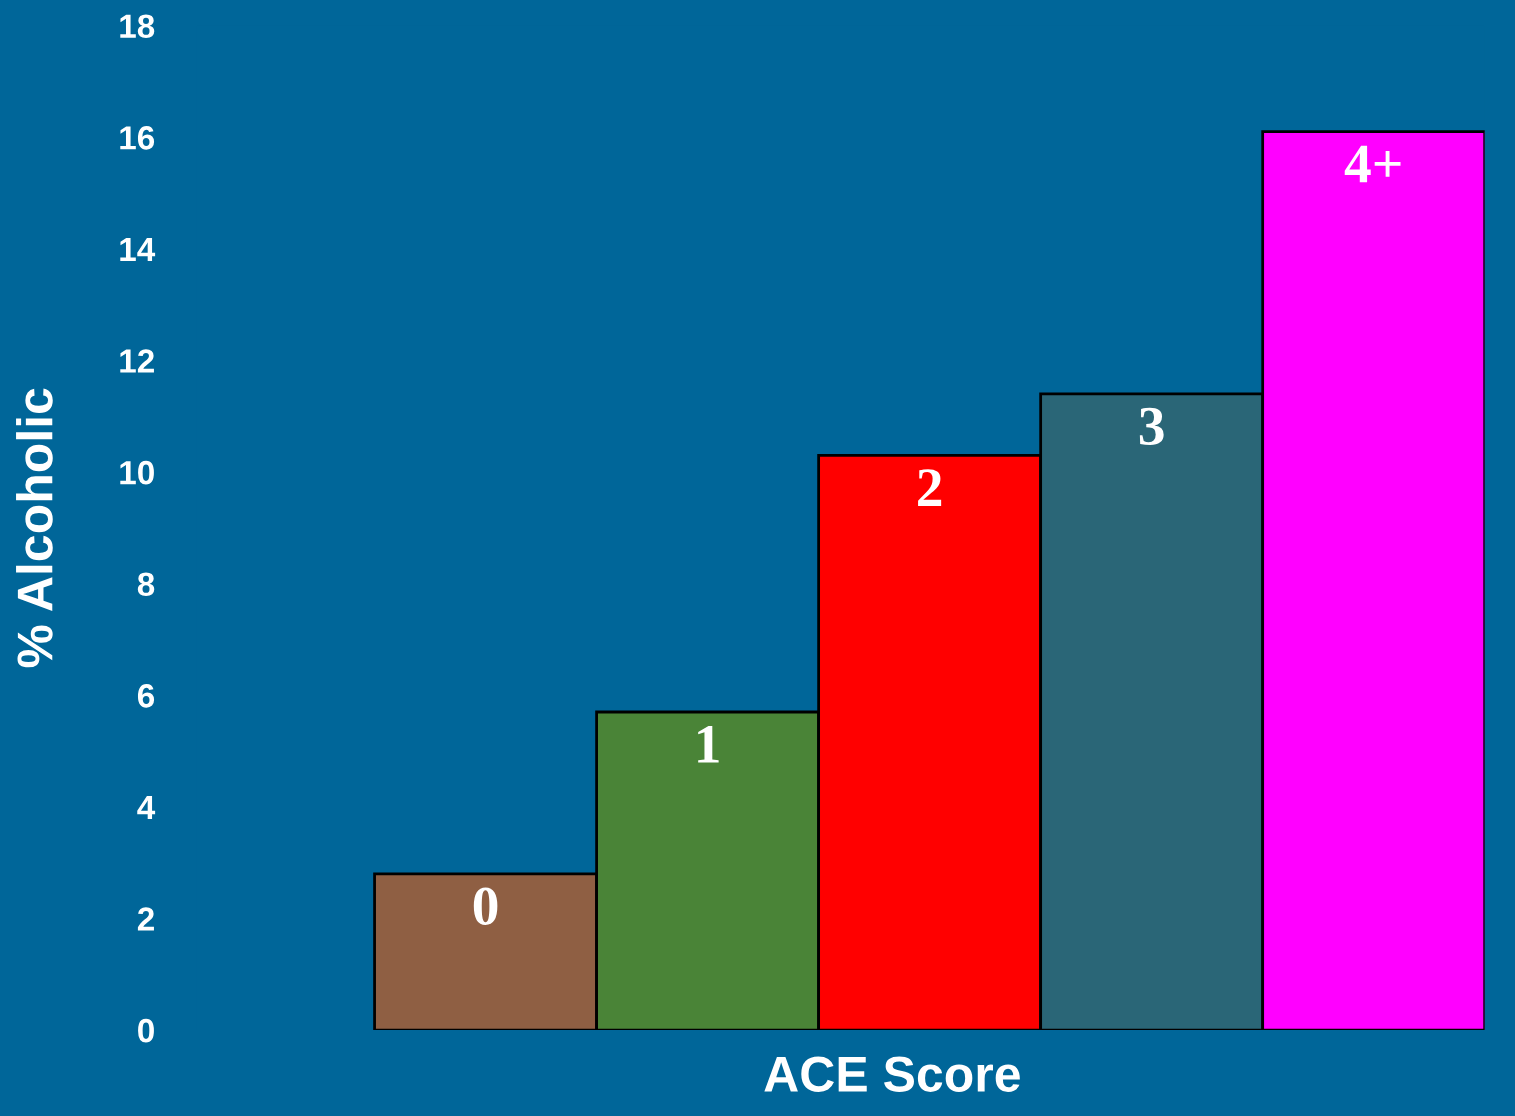 The width and height of the screenshot is (1515, 1116). I want to click on y-tick-label: 16, so click(137, 138).